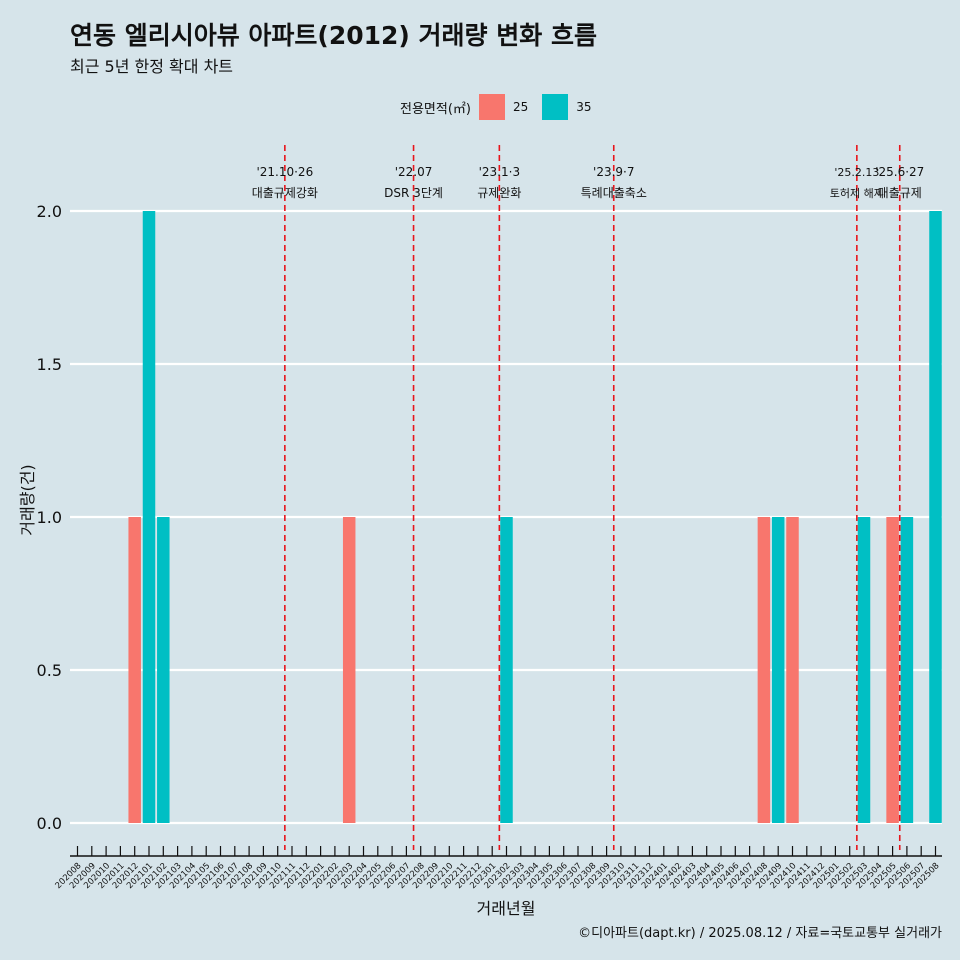 This screenshot has width=960, height=960. What do you see at coordinates (49, 364) in the screenshot?
I see `y-tick-label: 1.5` at bounding box center [49, 364].